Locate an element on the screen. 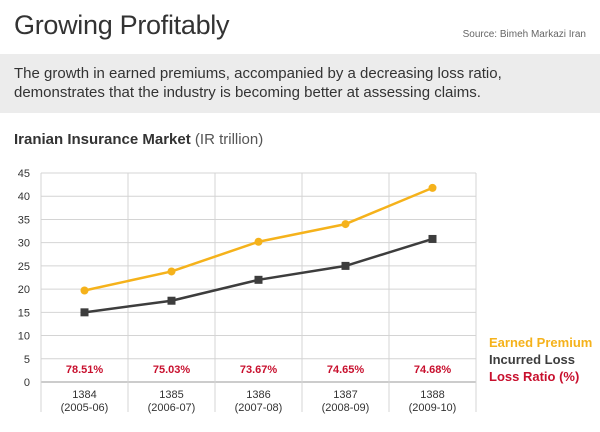 This screenshot has width=600, height=432. loss-ratio-label: 75.03% is located at coordinates (172, 370).